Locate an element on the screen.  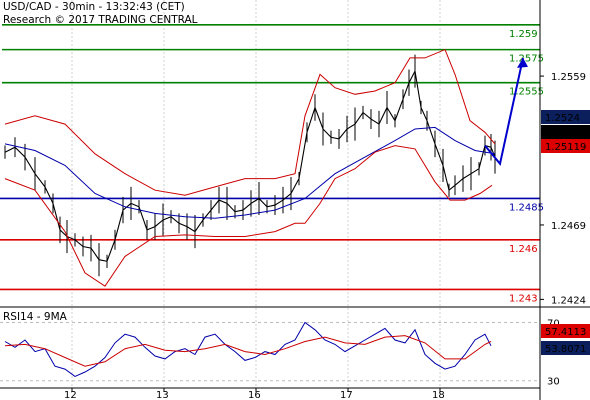
level-label: 1.259 is located at coordinates (523, 34).